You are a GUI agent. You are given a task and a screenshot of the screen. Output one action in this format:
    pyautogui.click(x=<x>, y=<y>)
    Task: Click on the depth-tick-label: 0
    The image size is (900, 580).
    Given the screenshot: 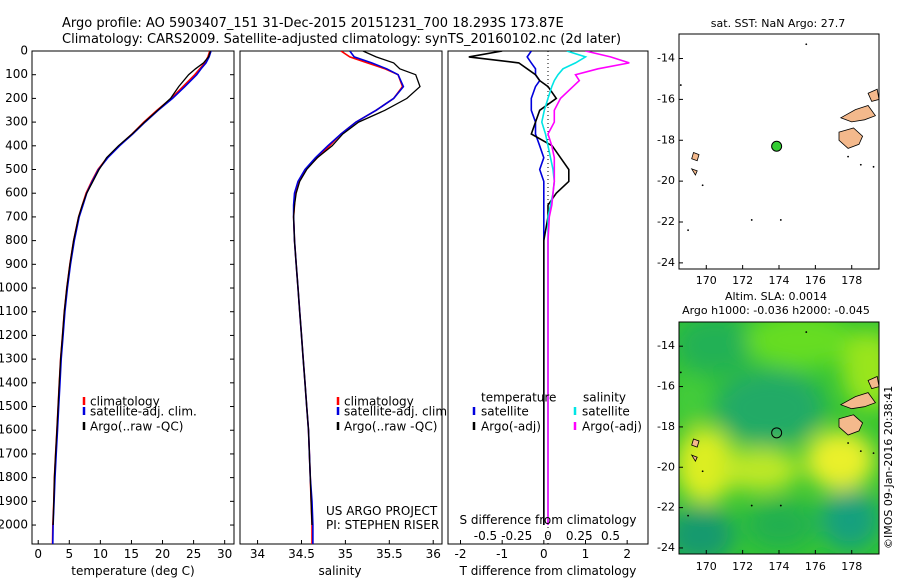 What is the action you would take?
    pyautogui.click(x=24, y=51)
    